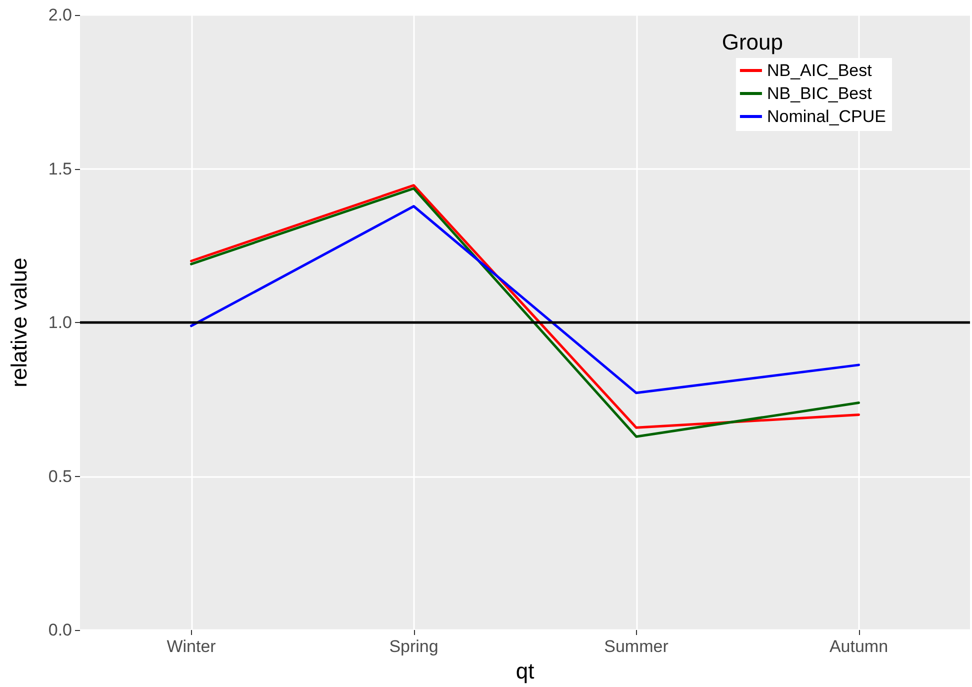  What do you see at coordinates (819, 93) in the screenshot?
I see `legend-label: NB_BIC_Best` at bounding box center [819, 93].